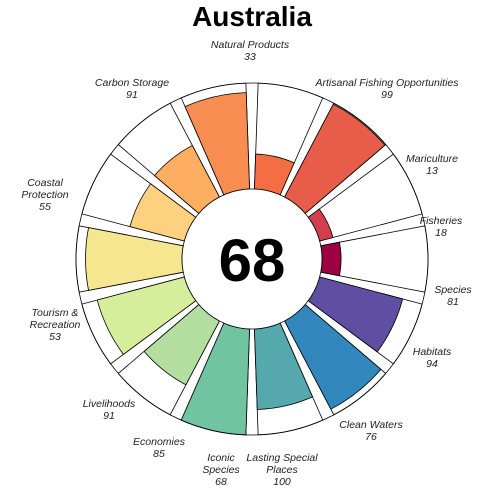 The image size is (504, 504). I want to click on goal-label-economies: Economies 85, so click(159, 448).